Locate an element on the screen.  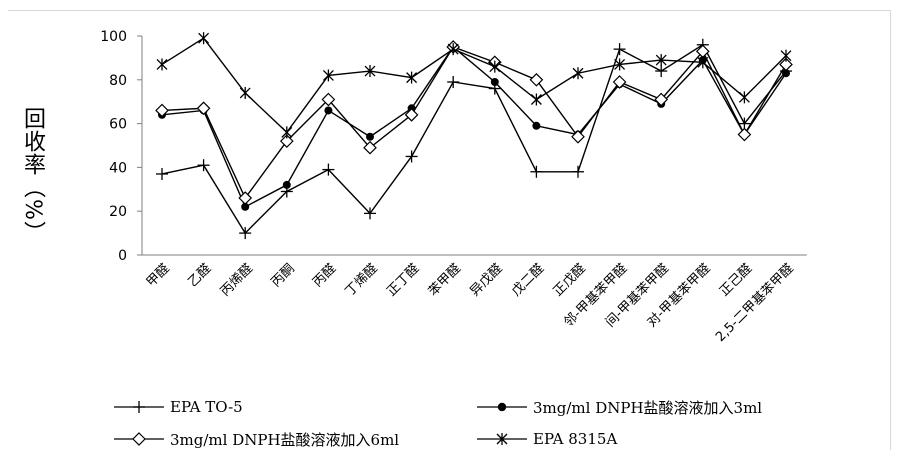
x-tick-label: 戊二醛 is located at coordinates (527, 280).